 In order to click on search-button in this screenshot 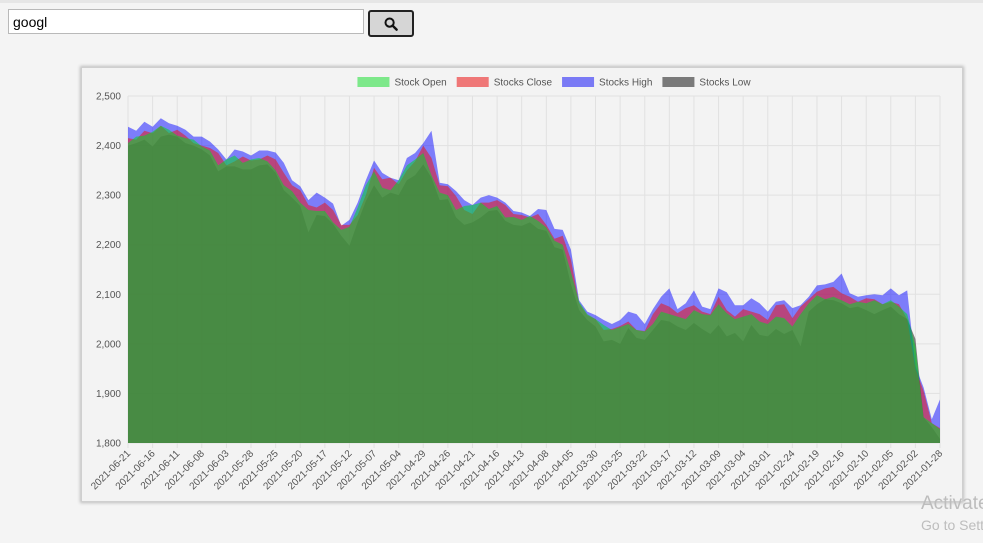, I will do `click(391, 23)`.